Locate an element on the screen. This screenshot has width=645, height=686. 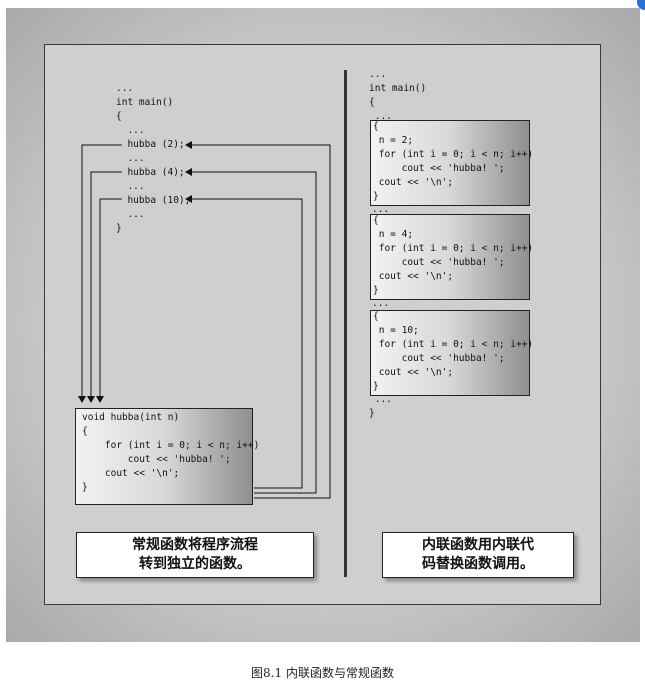
caption-regular-line1: 常规函数将程序流程 is located at coordinates (195, 545).